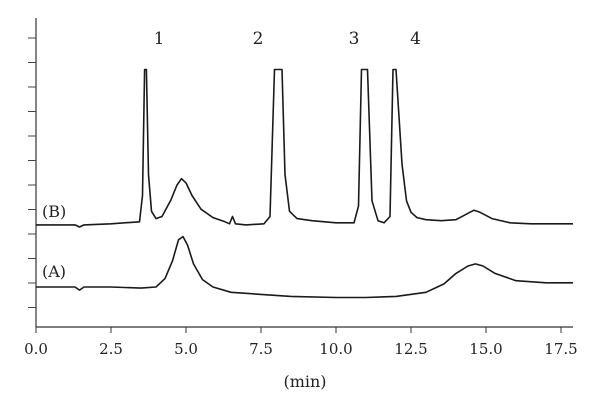 The height and width of the screenshot is (416, 600). Describe the element at coordinates (560, 349) in the screenshot. I see `x-tick-label: 17.5` at that location.